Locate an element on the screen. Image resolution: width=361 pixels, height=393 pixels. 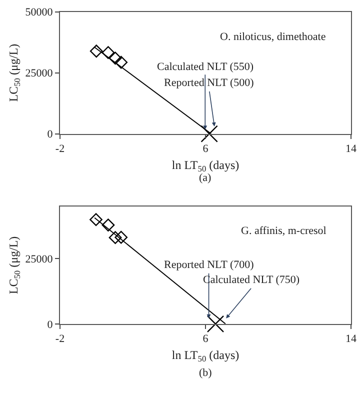
text: (a) is located at coordinates (205, 178).